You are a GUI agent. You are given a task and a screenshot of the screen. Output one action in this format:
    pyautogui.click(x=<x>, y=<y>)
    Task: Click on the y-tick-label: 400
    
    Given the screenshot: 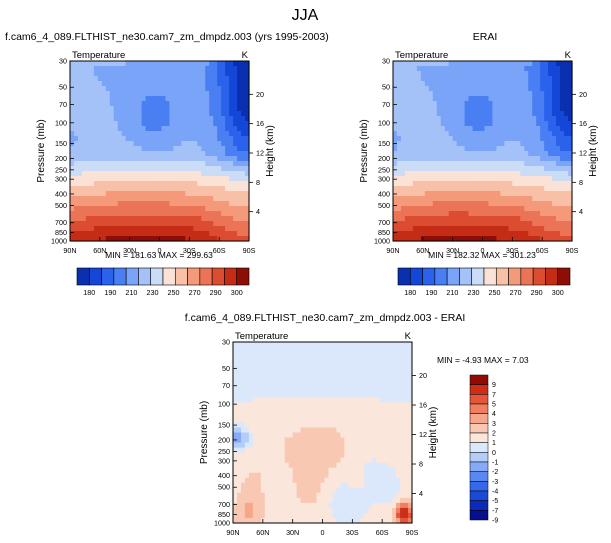 What is the action you would take?
    pyautogui.click(x=384, y=193)
    